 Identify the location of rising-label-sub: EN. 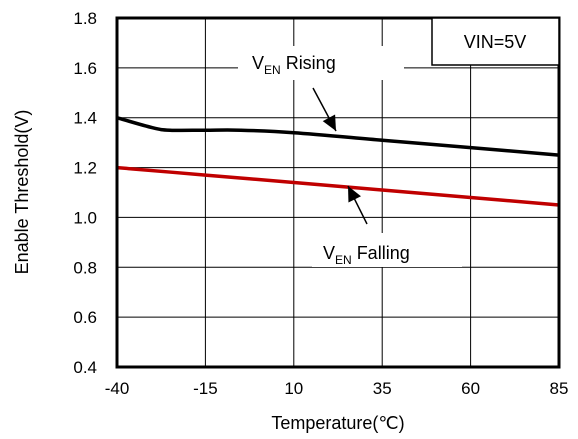
(272, 70).